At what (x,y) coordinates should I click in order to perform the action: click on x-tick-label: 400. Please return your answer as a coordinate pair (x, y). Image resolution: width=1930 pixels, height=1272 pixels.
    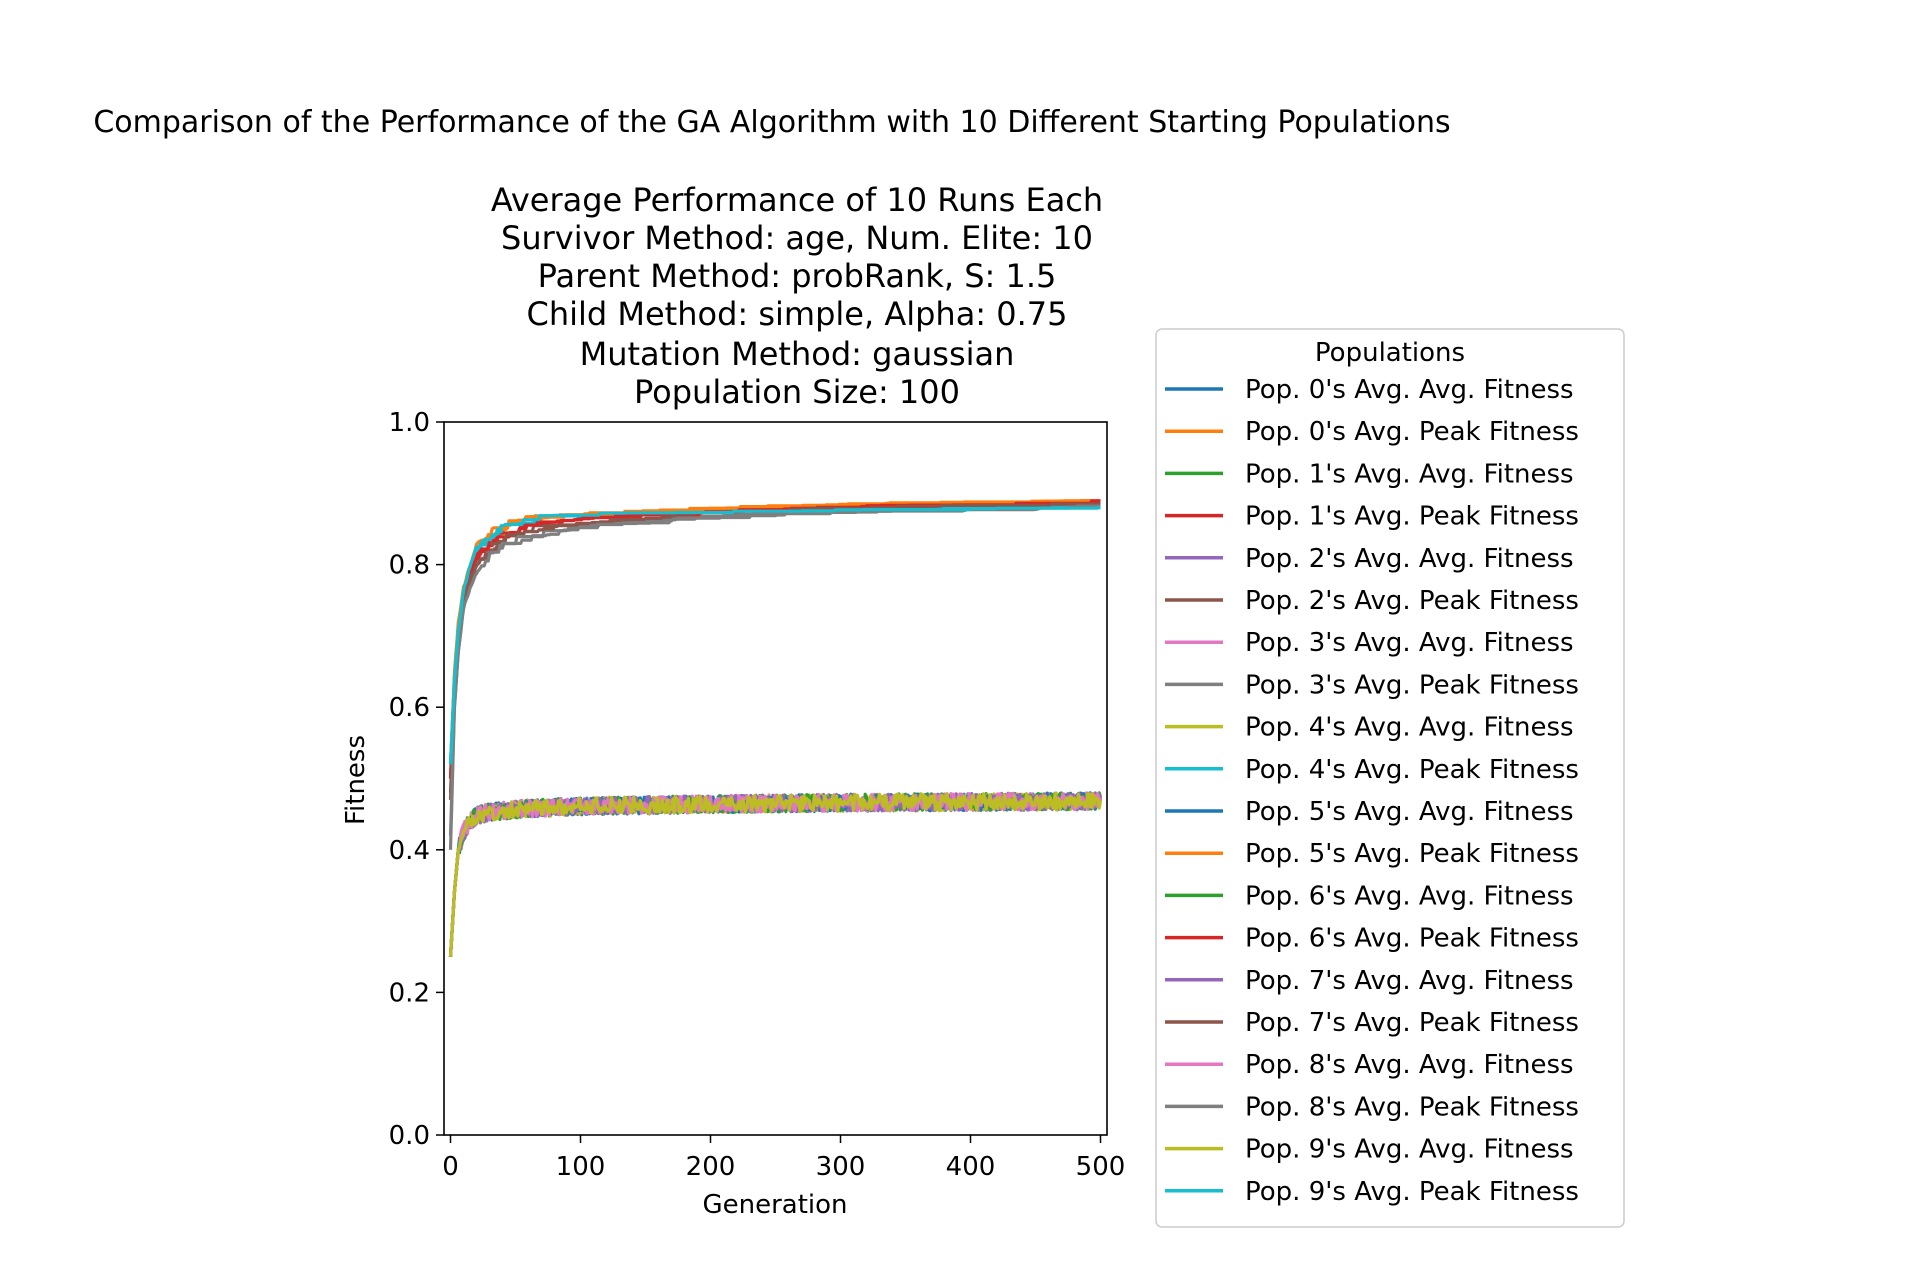
    Looking at the image, I should click on (971, 1167).